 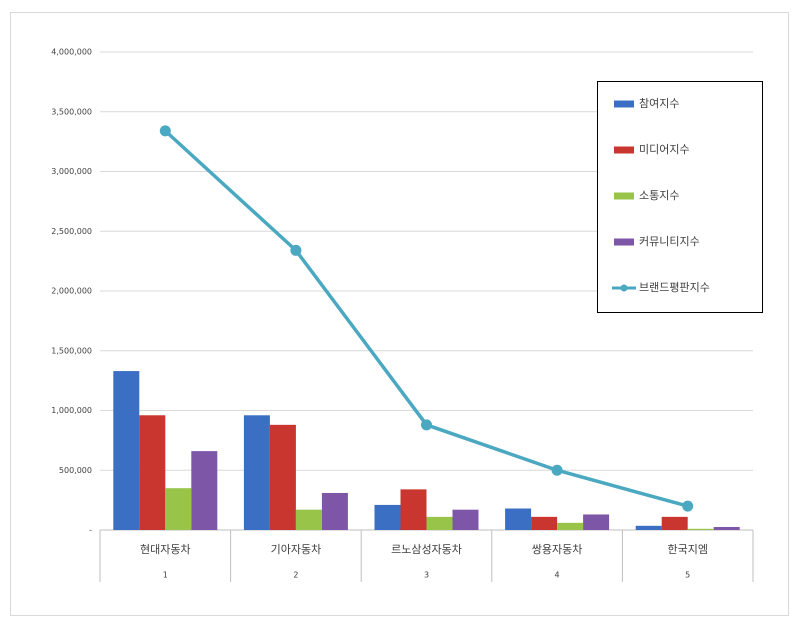 What do you see at coordinates (296, 549) in the screenshot?
I see `x-tick-label: 기아자동차` at bounding box center [296, 549].